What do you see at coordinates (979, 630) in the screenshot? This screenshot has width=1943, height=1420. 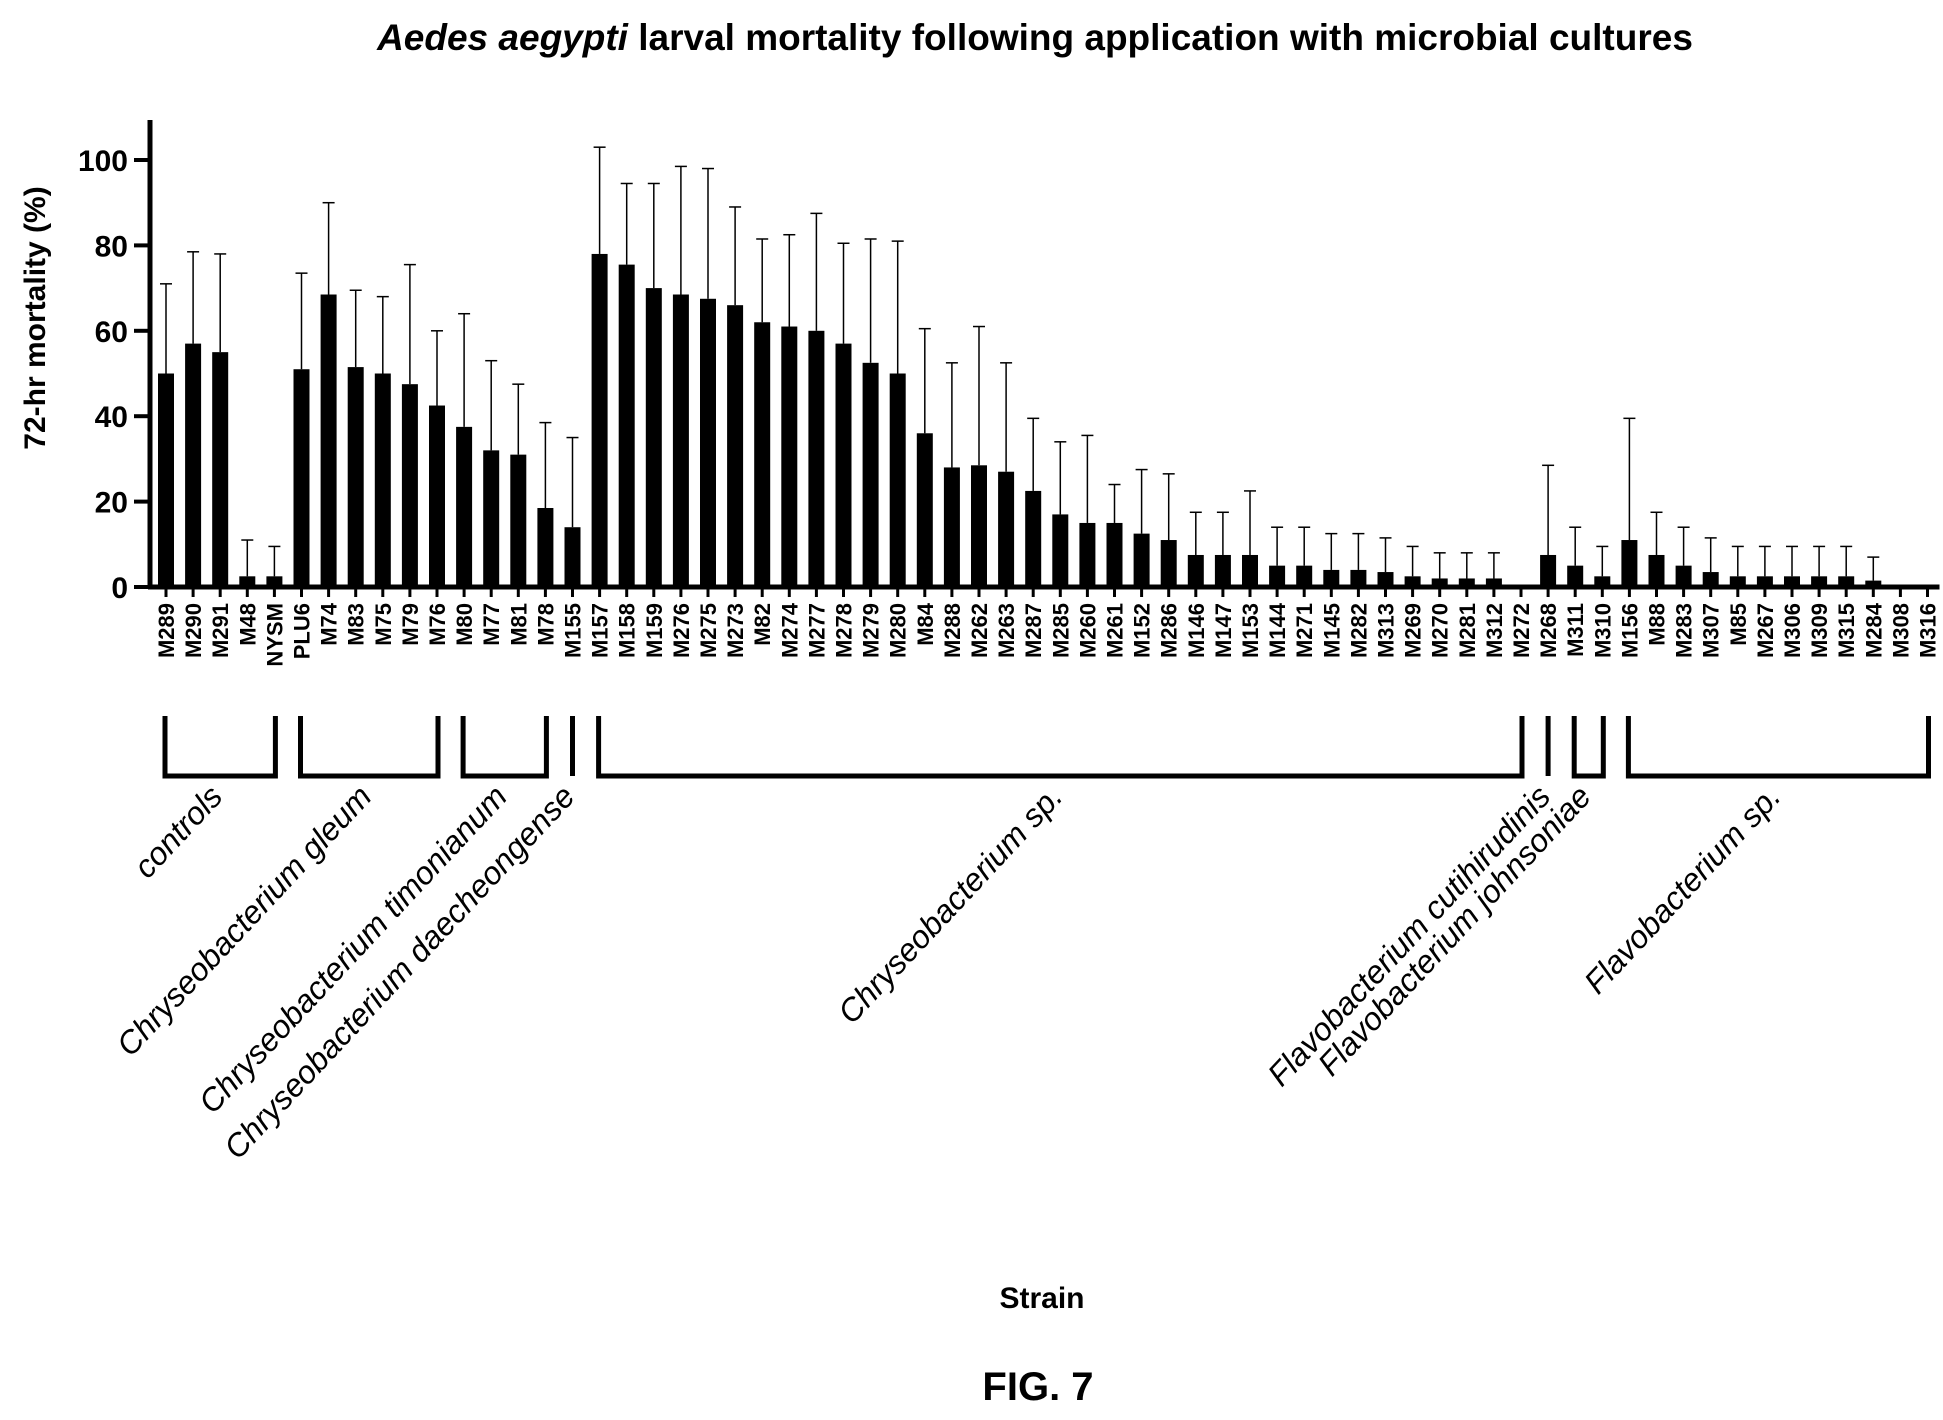 I see `x-tick-label-M262: M262` at bounding box center [979, 630].